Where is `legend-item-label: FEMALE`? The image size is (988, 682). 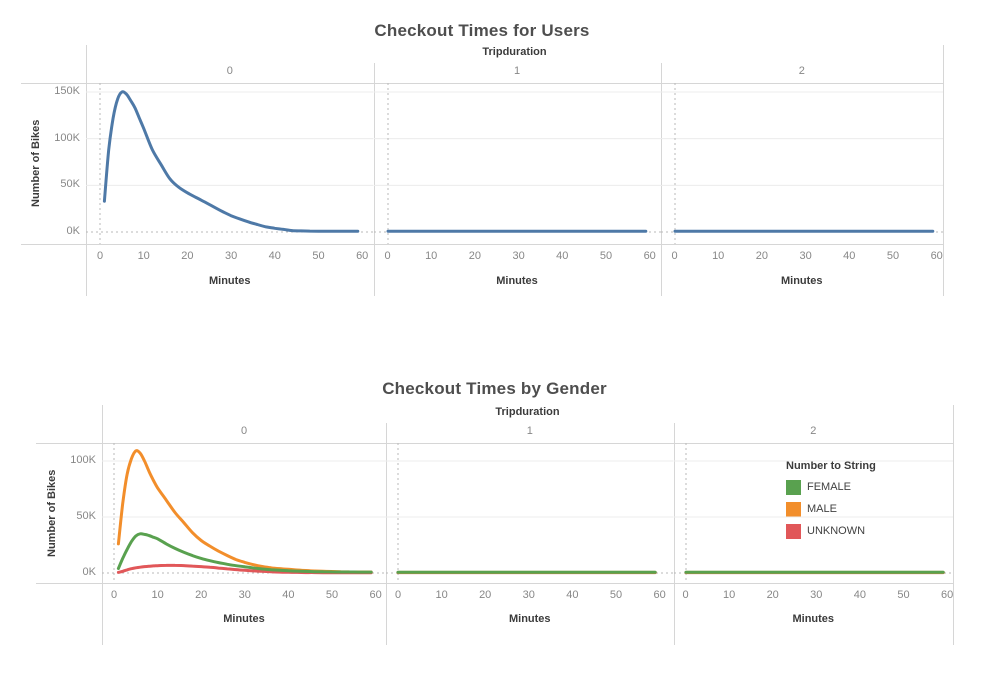
legend-item-label: FEMALE is located at coordinates (829, 487).